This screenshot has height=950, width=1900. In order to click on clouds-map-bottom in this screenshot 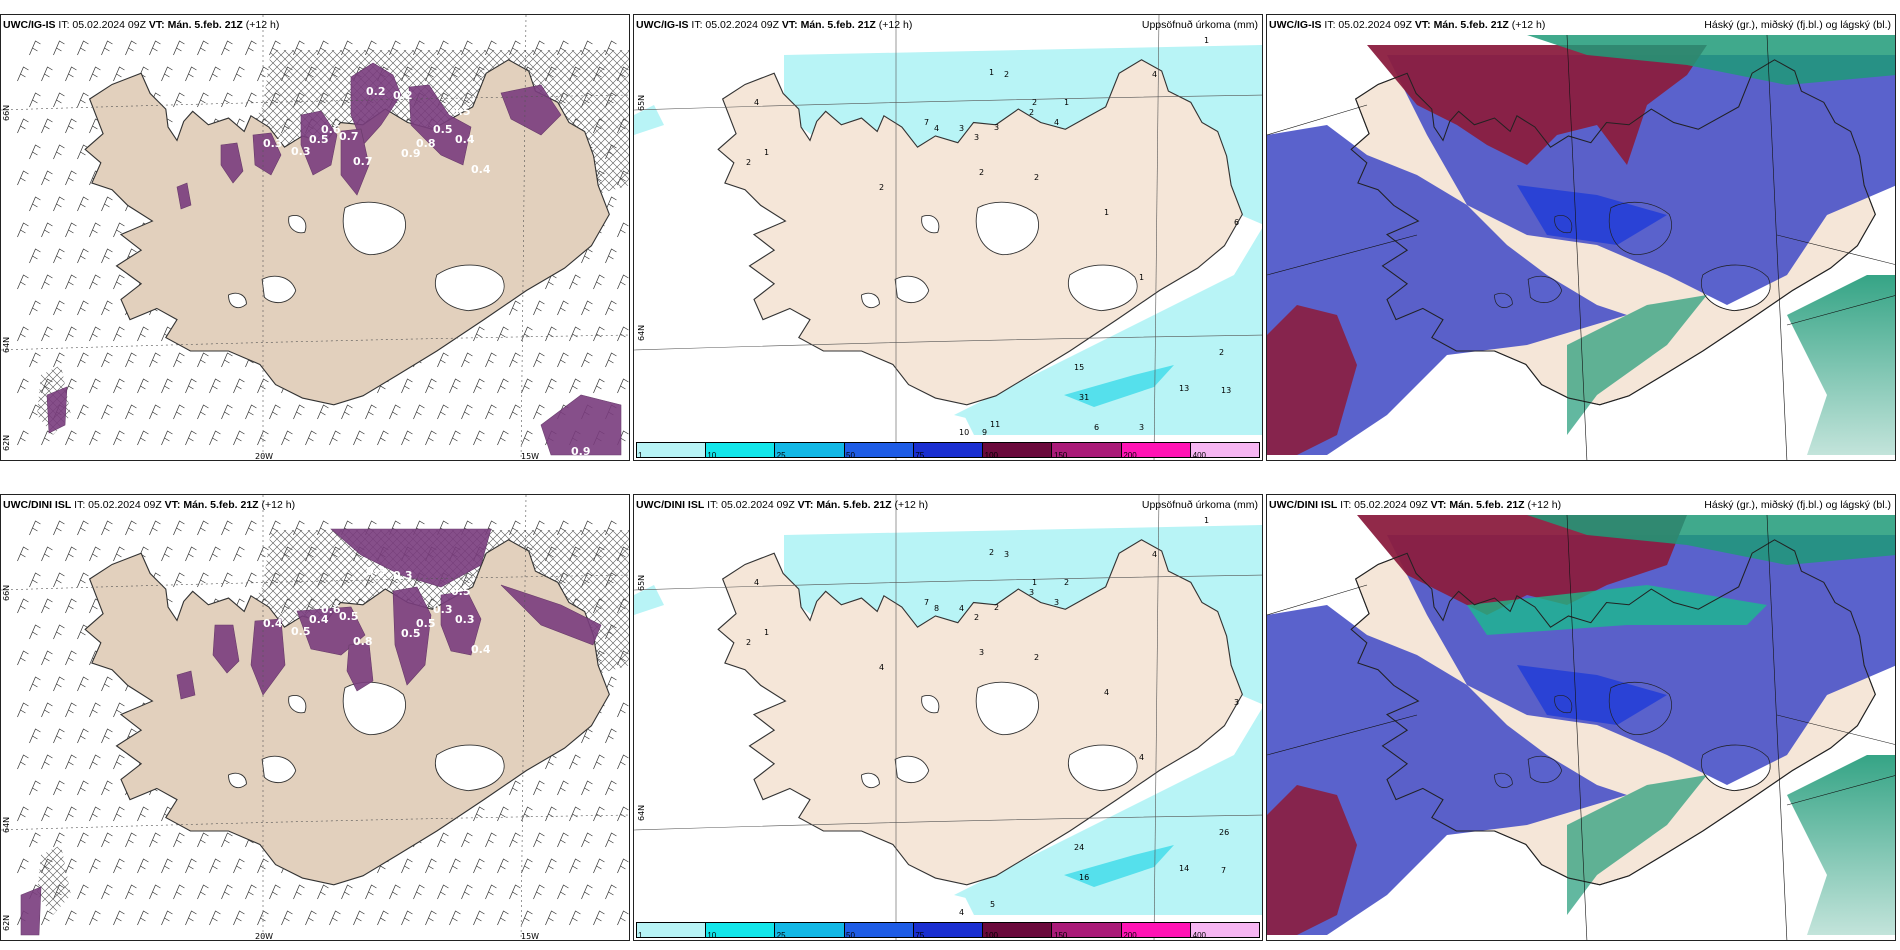, I will do `click(1581, 727)`.